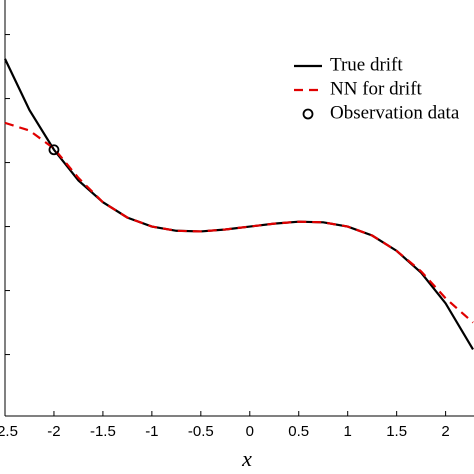 The image size is (474, 474). Describe the element at coordinates (348, 431) in the screenshot. I see `x-tick-label: 1` at that location.